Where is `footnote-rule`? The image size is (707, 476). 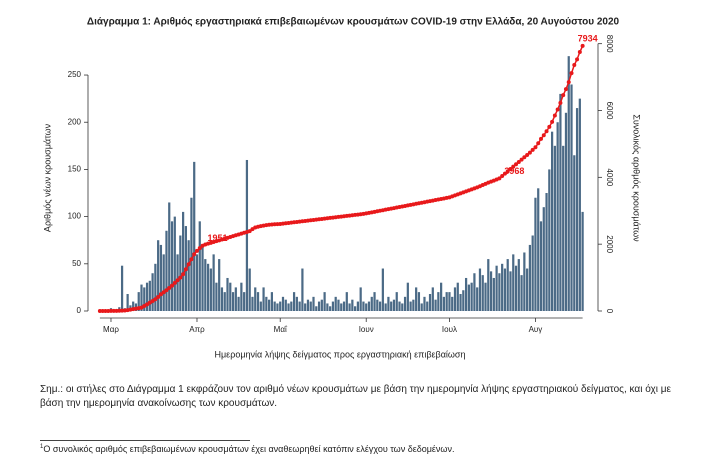
footnote-rule is located at coordinates (145, 440).